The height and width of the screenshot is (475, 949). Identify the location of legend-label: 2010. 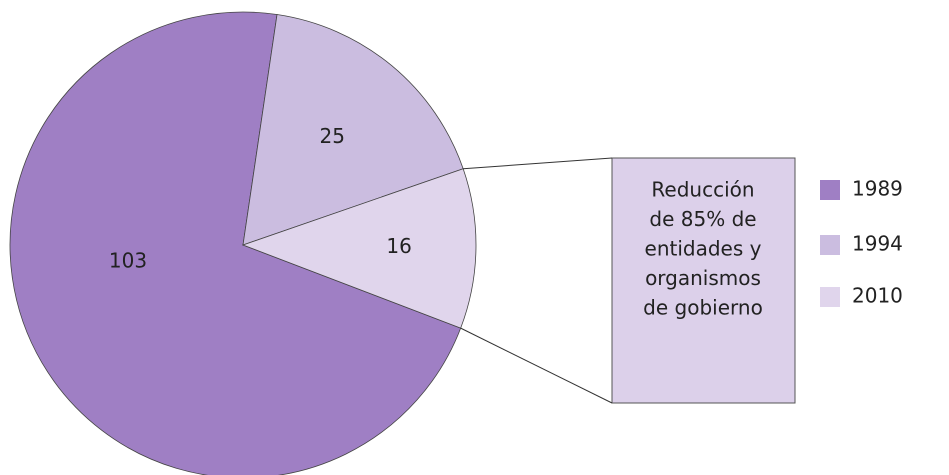
(877, 296).